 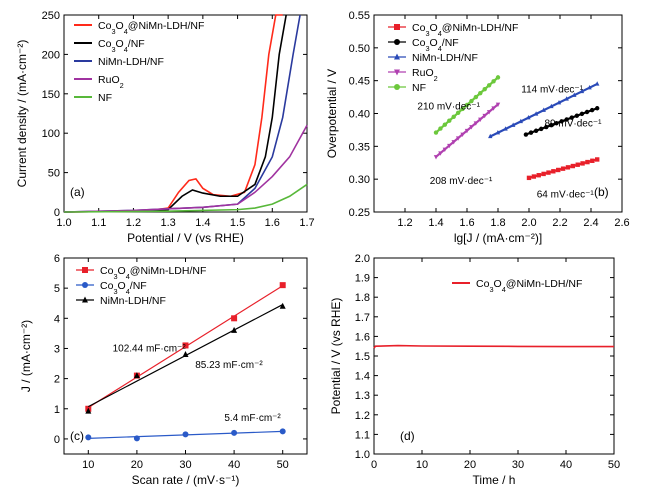 What do you see at coordinates (252, 418) in the screenshot?
I see `slope-label: 5.4 mF·cm⁻²` at bounding box center [252, 418].